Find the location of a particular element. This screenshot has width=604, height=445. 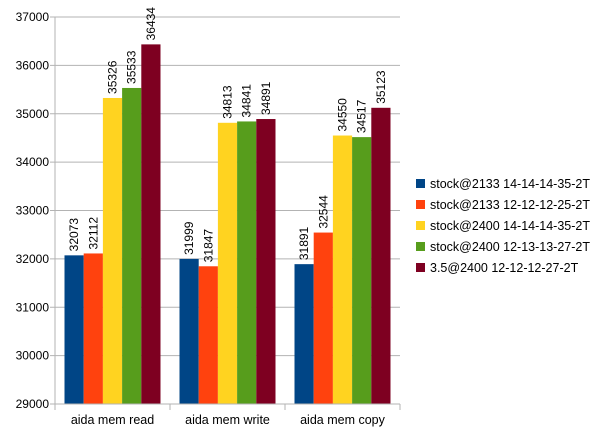

data-label: 31847 is located at coordinates (208, 246).